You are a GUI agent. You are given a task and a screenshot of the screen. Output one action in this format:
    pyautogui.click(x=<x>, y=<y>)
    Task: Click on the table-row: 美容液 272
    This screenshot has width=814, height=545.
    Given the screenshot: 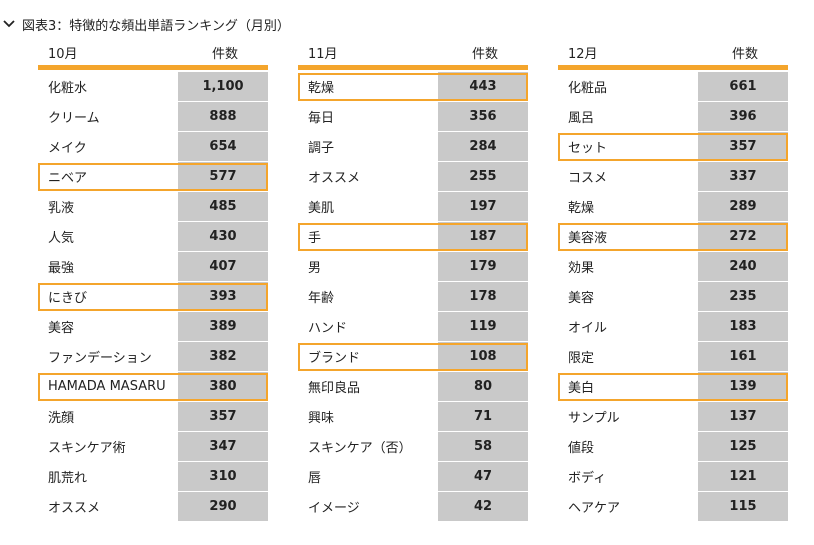 What is the action you would take?
    pyautogui.click(x=673, y=237)
    